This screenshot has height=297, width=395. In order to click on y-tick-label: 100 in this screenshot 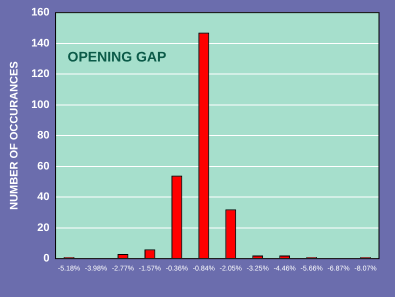, I will do `click(40, 104)`.